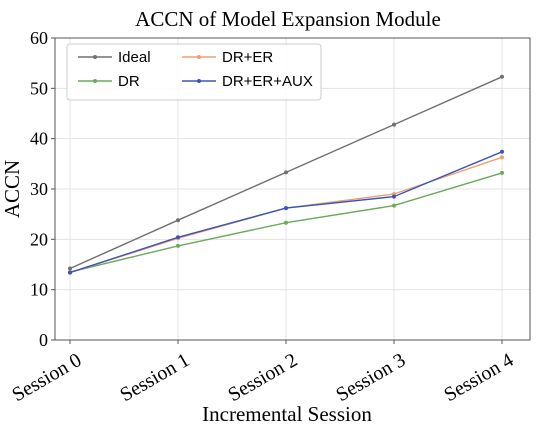 The width and height of the screenshot is (550, 431). I want to click on x-tick-label: Session 1, so click(154, 377).